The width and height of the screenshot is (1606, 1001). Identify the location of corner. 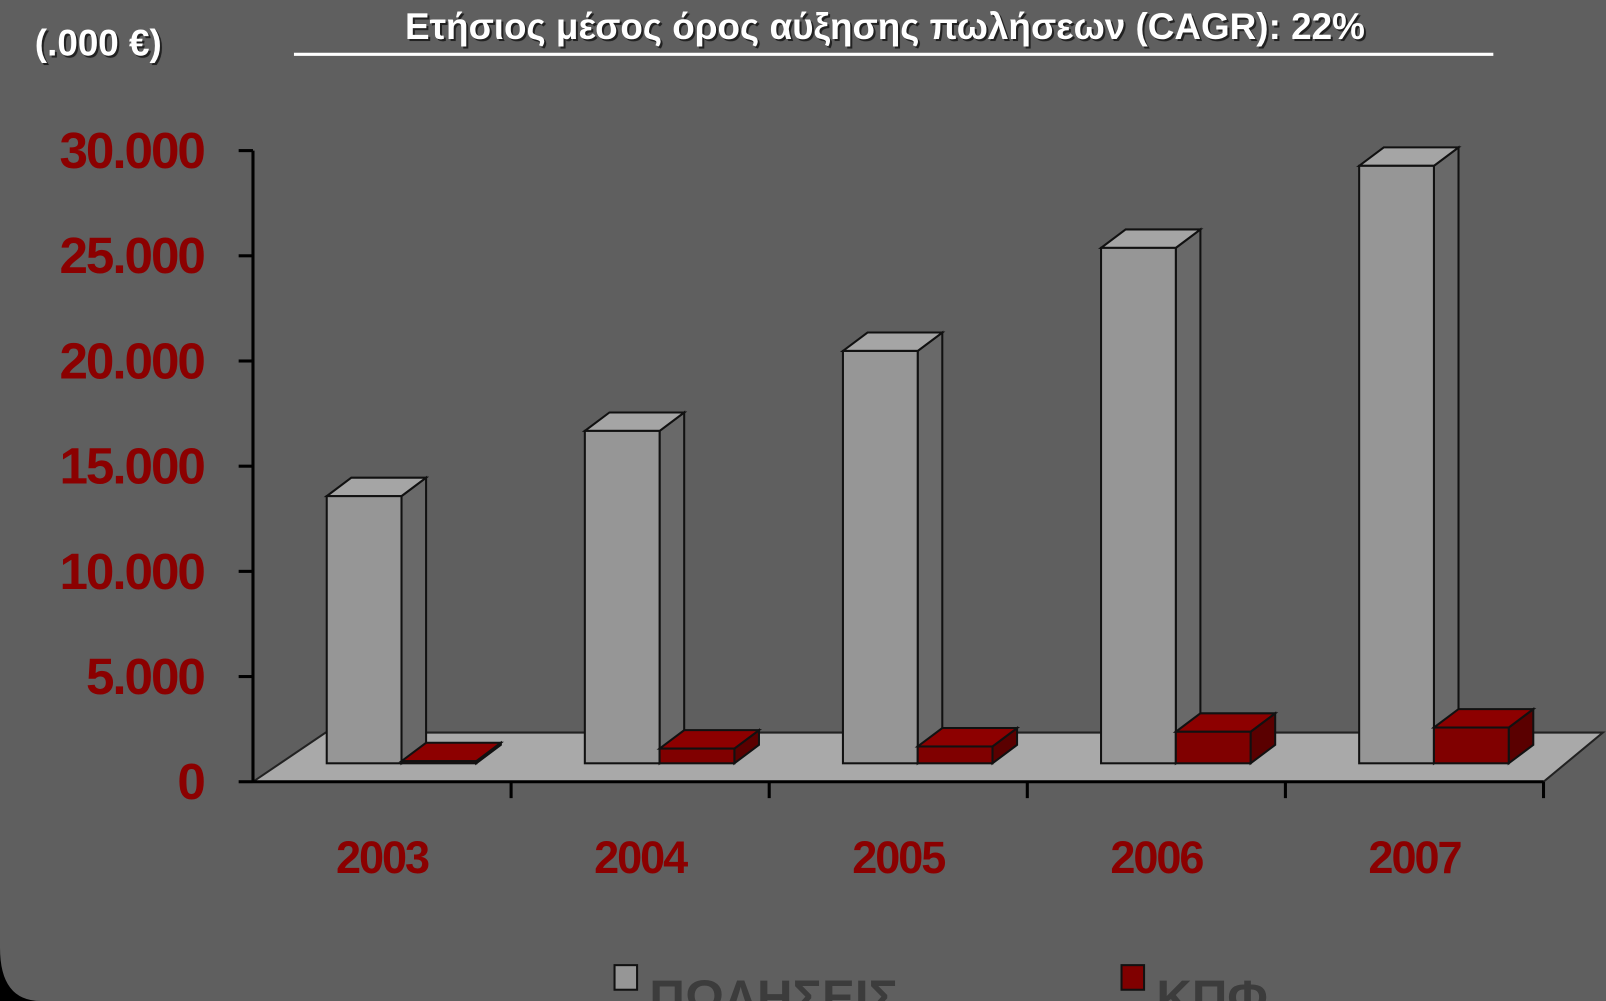
(20, 974).